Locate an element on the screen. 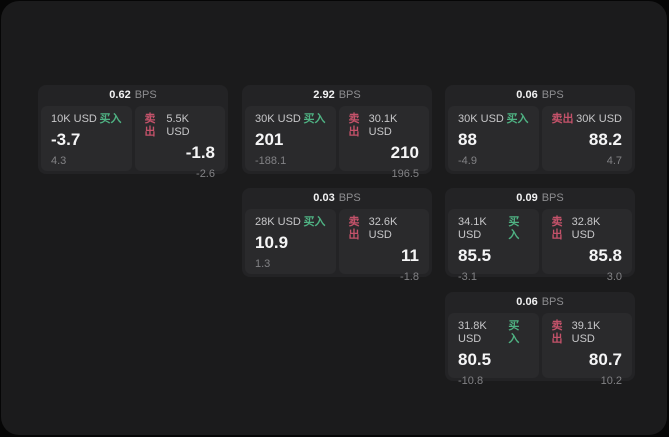 This screenshot has width=669, height=437. sell-amount: 30.1K USD is located at coordinates (383, 125).